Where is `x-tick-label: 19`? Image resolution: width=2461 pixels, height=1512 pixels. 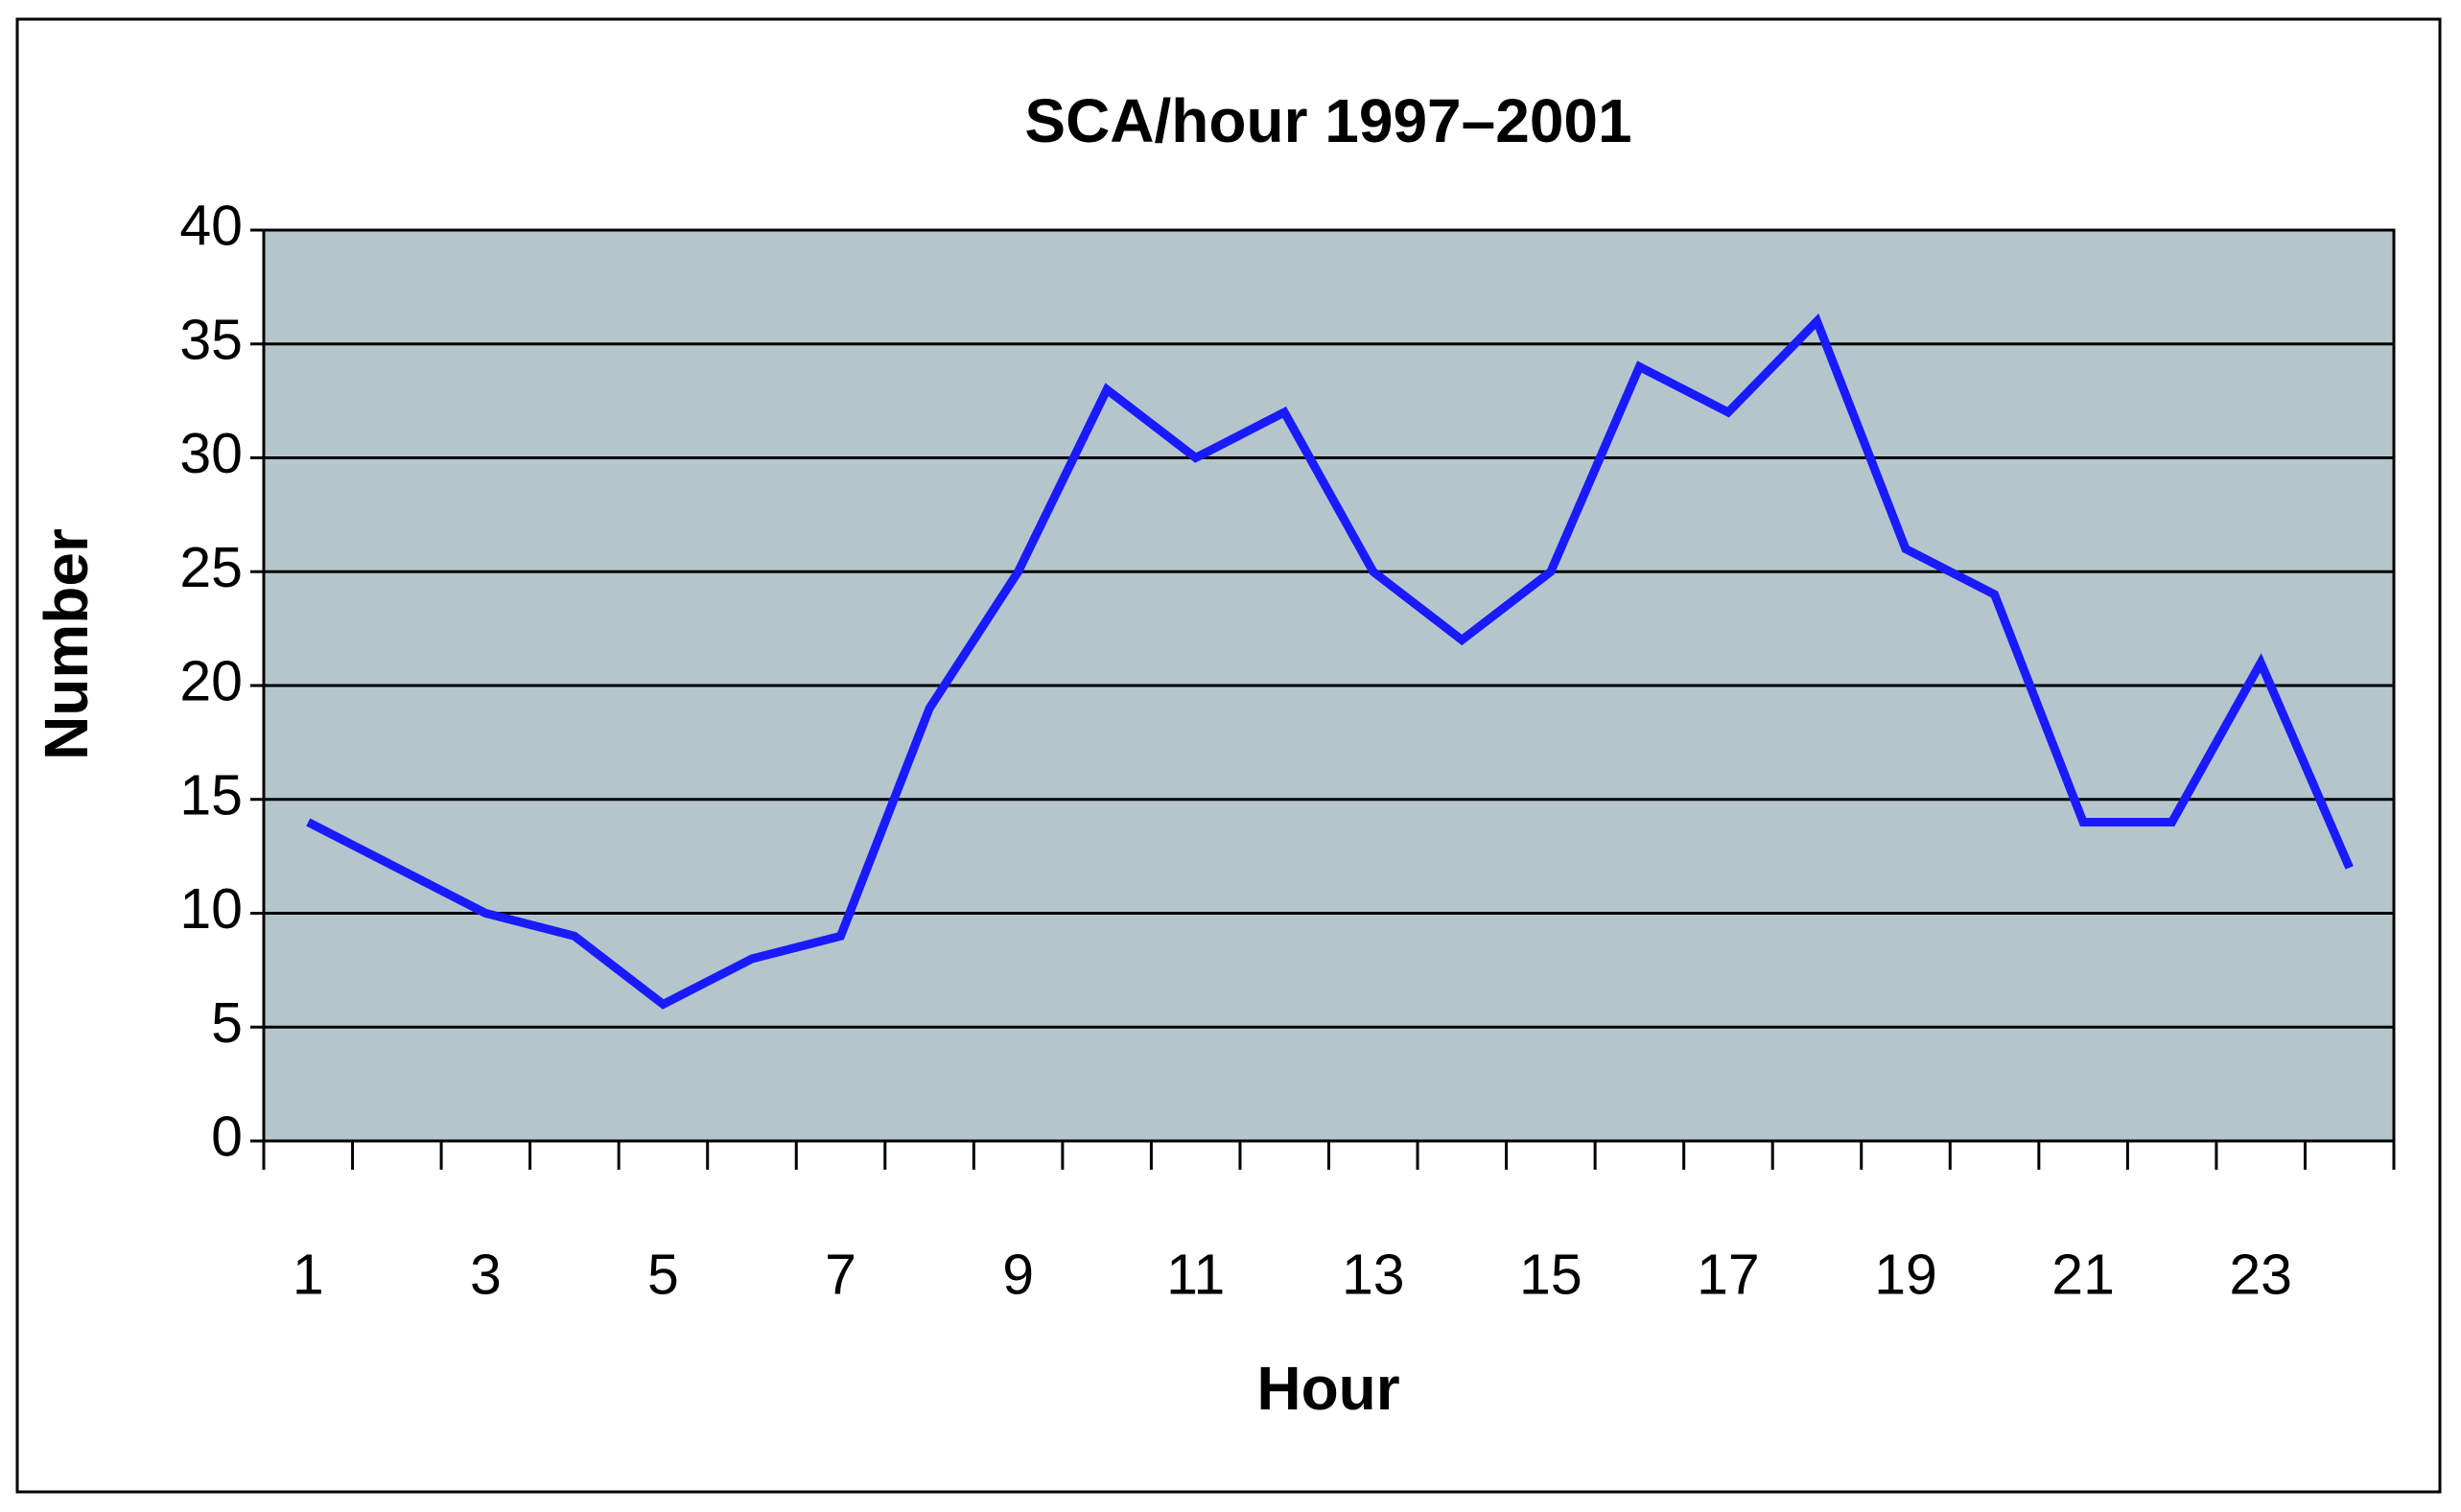
x-tick-label: 19 is located at coordinates (1905, 1275).